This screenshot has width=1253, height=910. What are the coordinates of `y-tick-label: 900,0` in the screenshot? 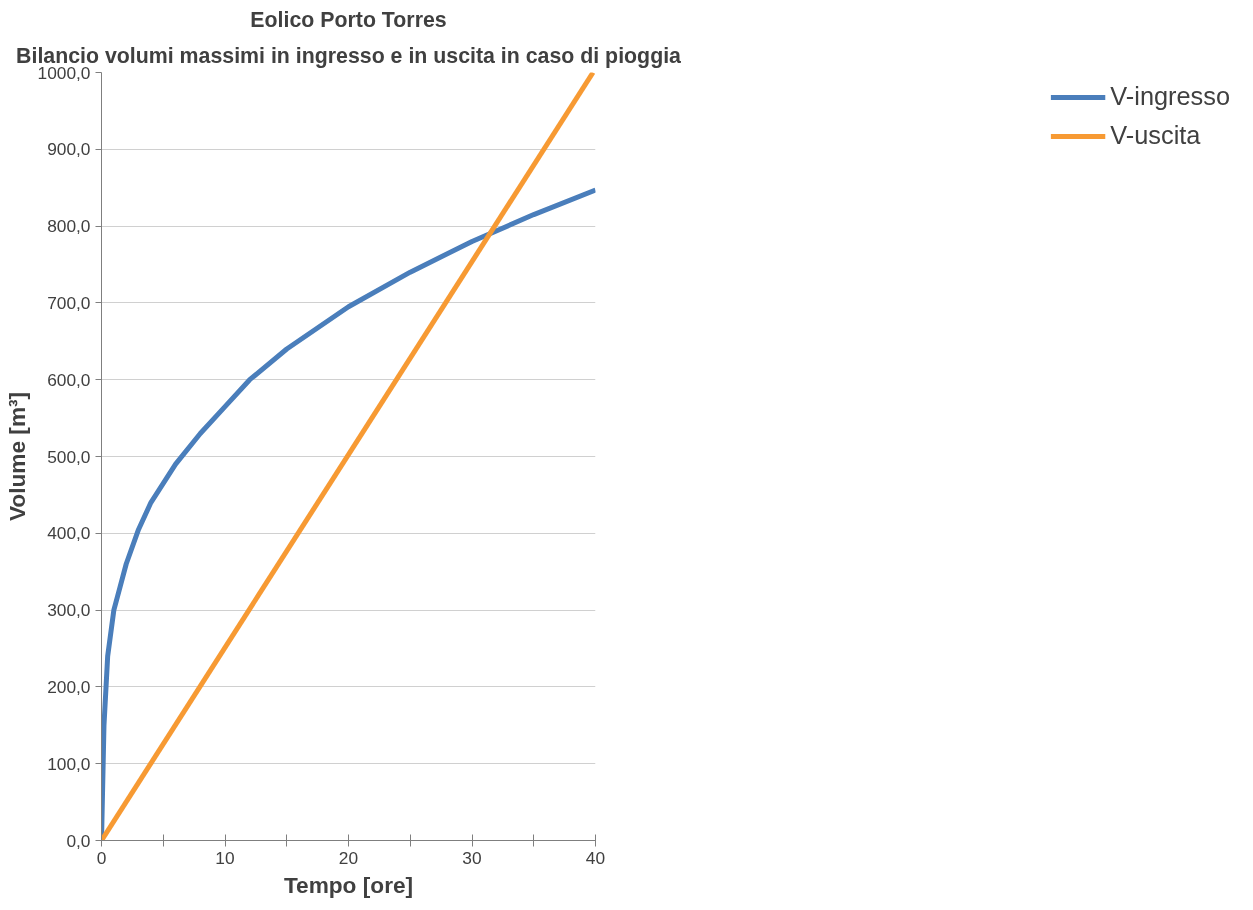 It's located at (69, 149).